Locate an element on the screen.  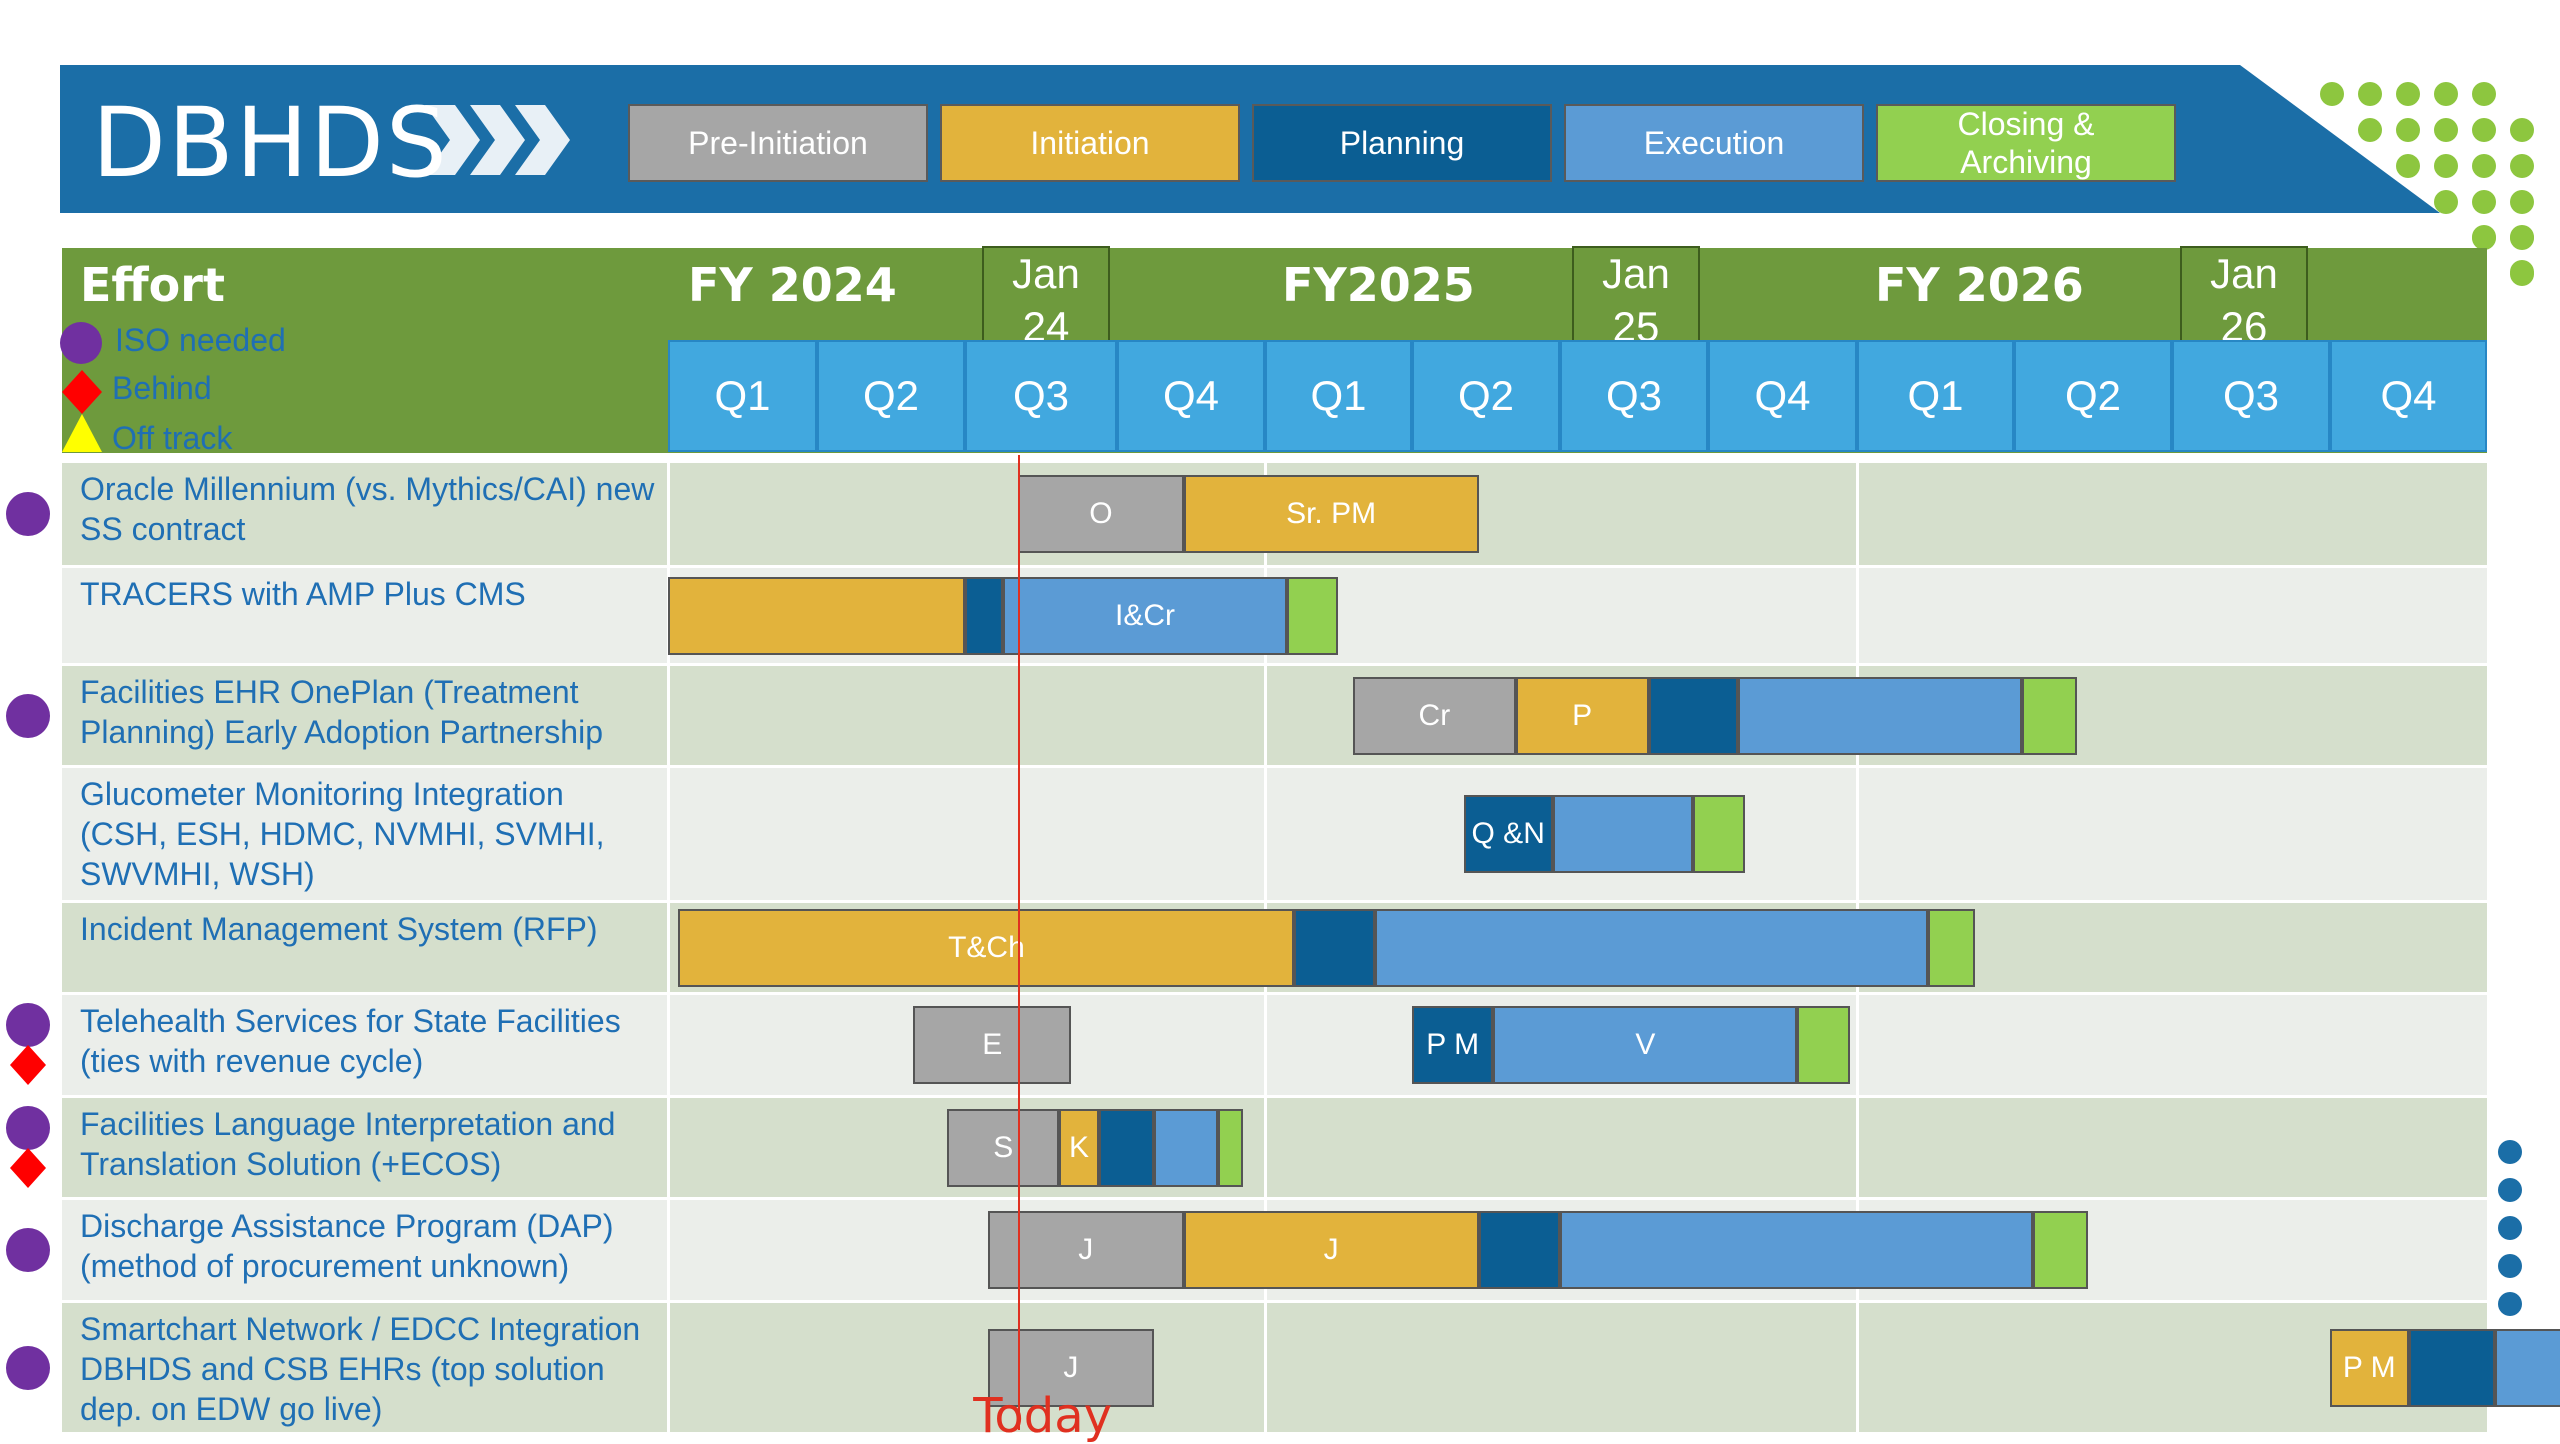
jan-label-24: Jan 24 is located at coordinates (1046, 298).